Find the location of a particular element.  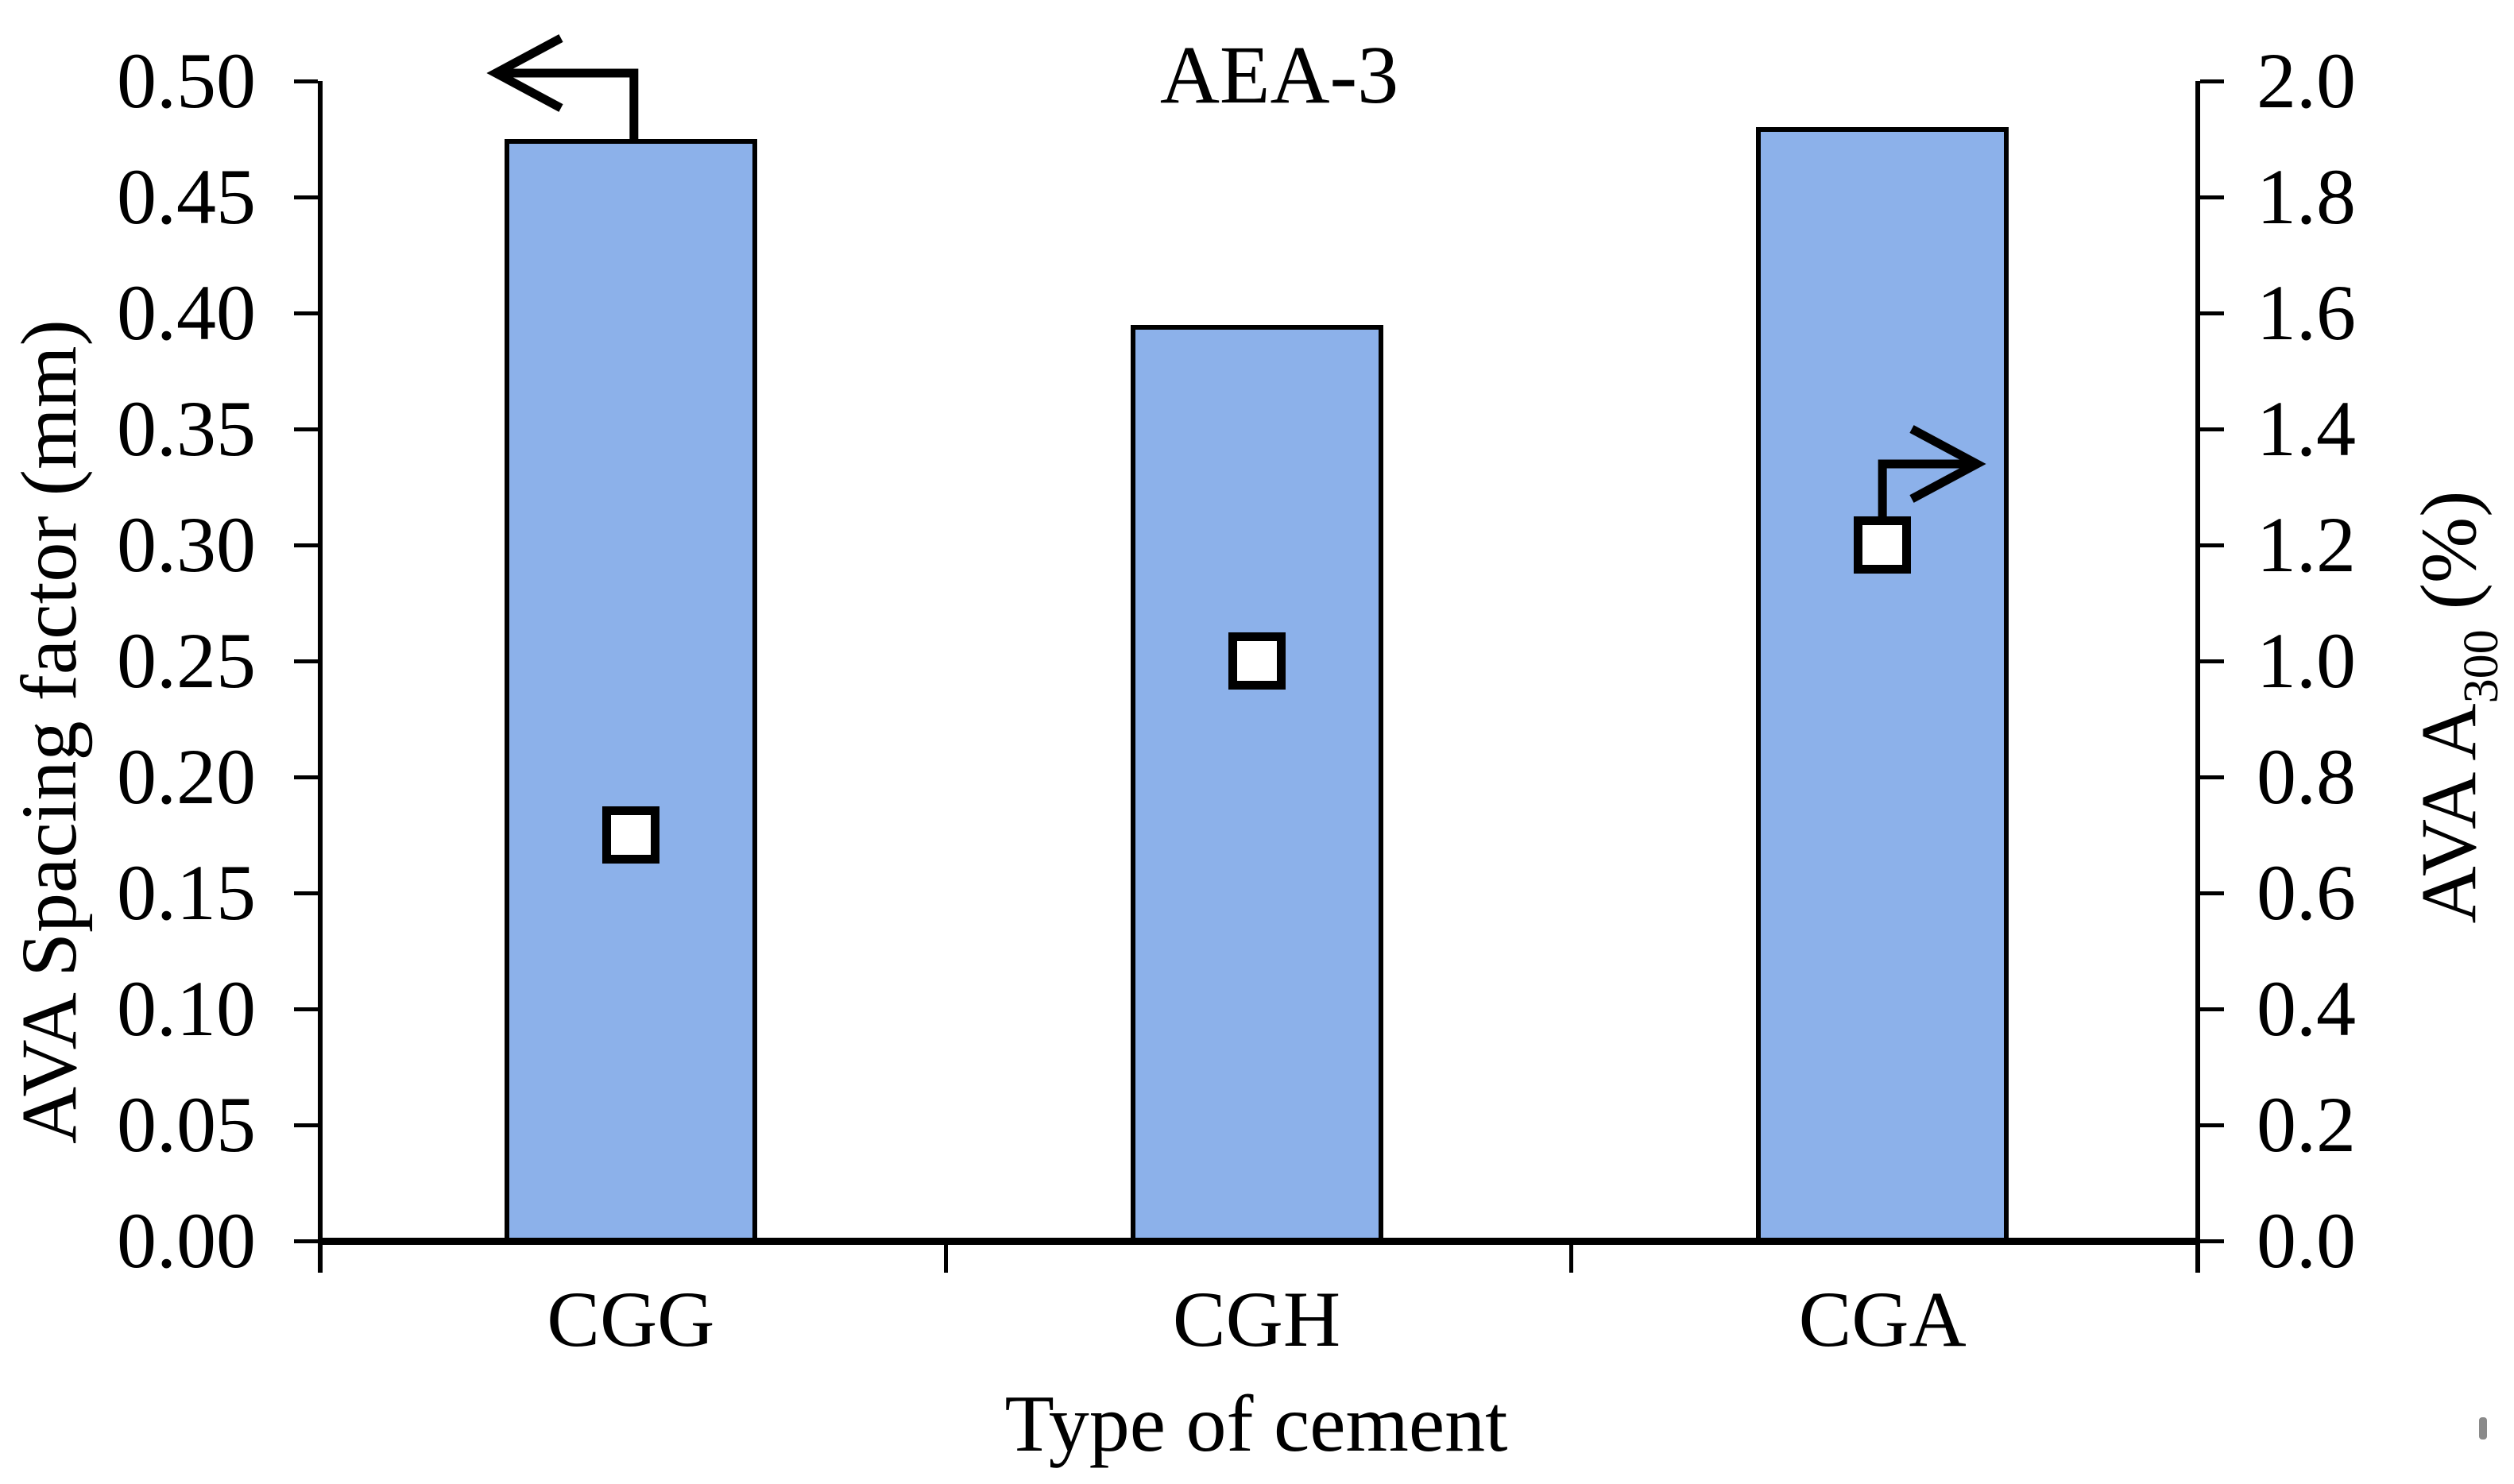

right-axis-tick-label: 1.2 is located at coordinates (2306, 544).